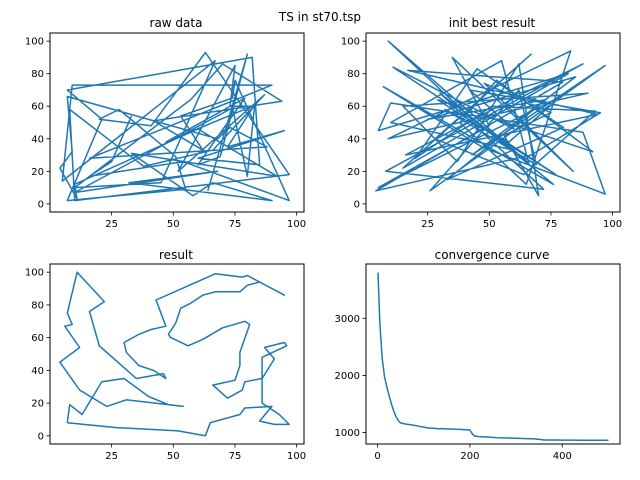  I want to click on init-best-result-x-tick-label: 75, so click(551, 224).